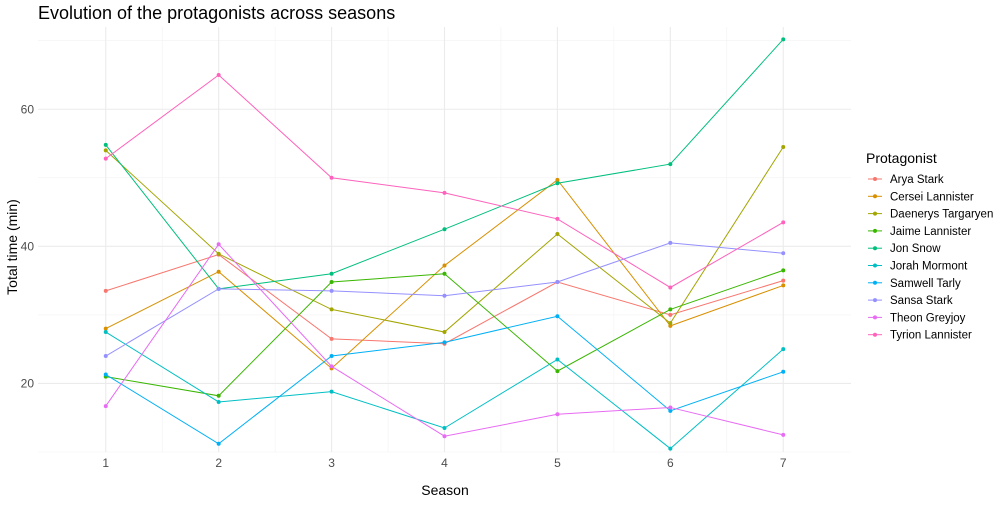 This screenshot has height=509, width=1008. What do you see at coordinates (941, 215) in the screenshot?
I see `legend-label: Daenerys Targaryen` at bounding box center [941, 215].